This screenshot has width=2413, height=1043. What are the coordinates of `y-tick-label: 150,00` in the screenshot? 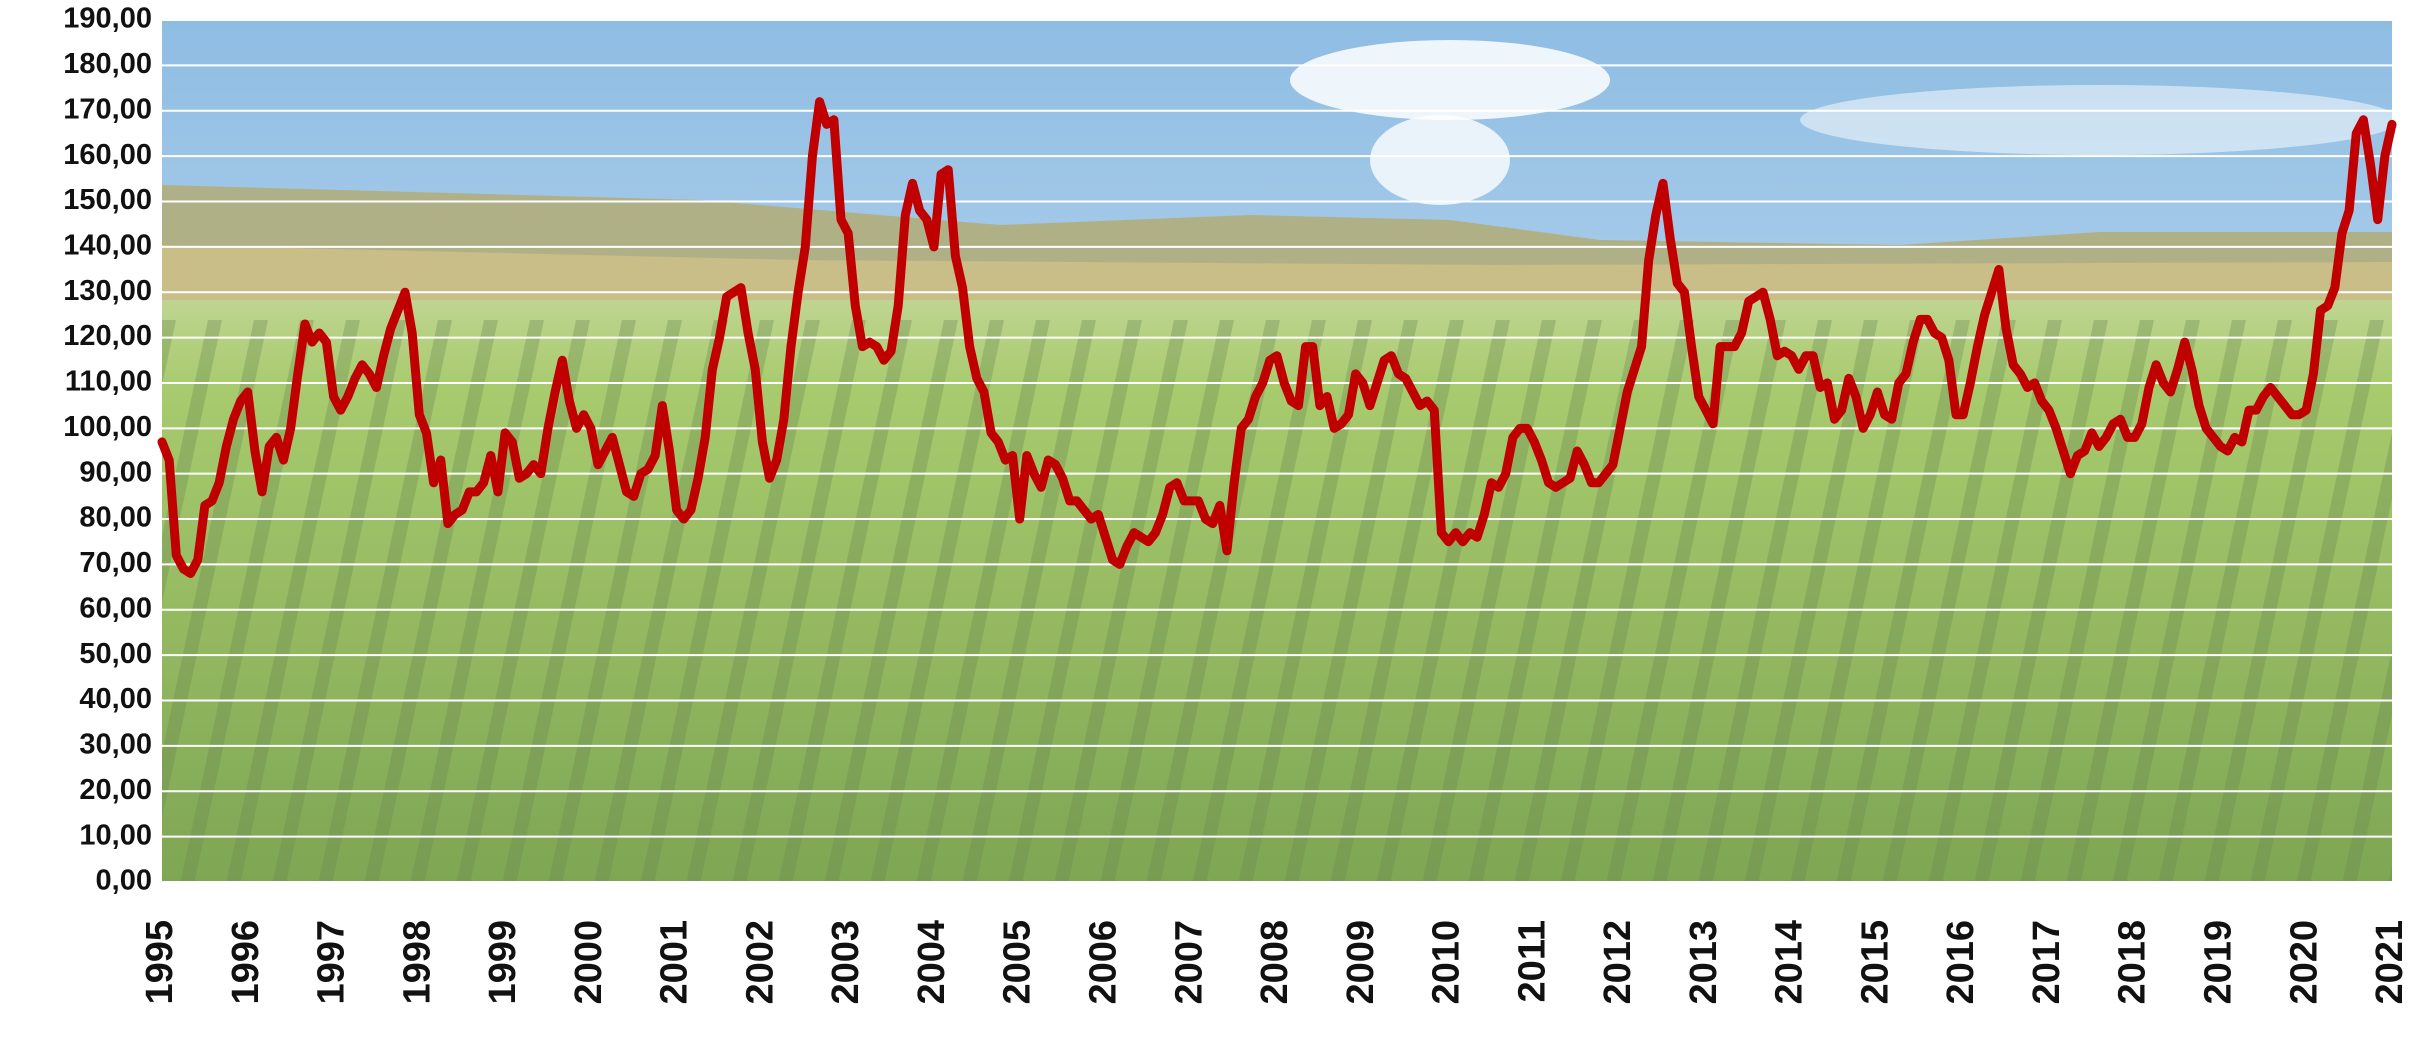 It's located at (107, 200).